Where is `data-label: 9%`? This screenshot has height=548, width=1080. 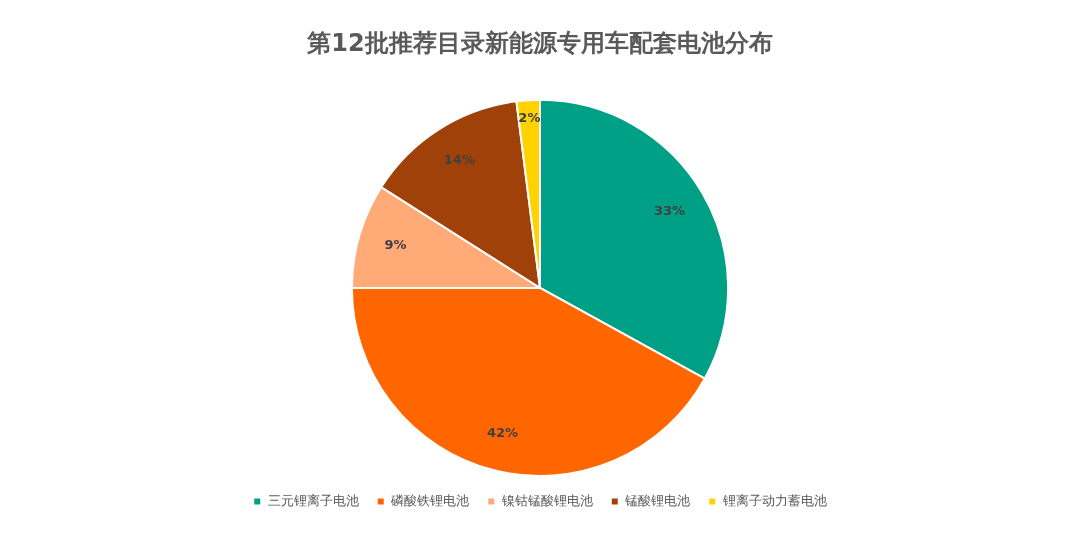 data-label: 9% is located at coordinates (395, 245).